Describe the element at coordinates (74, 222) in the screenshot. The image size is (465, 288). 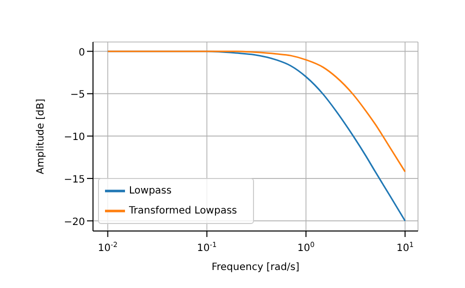
I see `y-tick-label: −20` at that location.